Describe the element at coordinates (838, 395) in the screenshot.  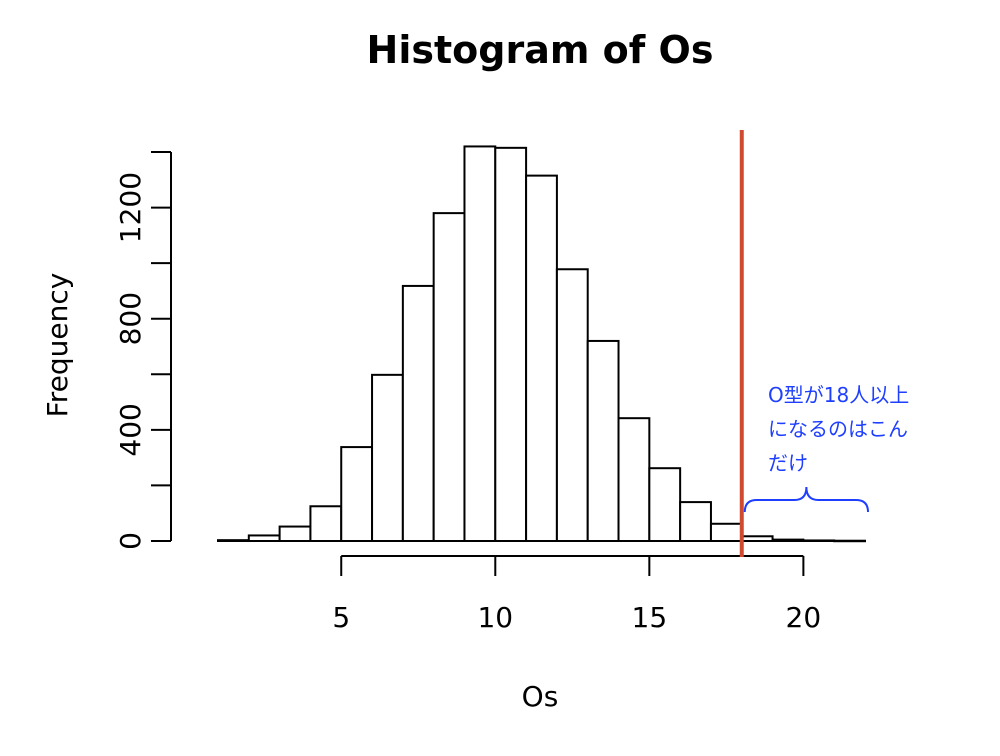
I see `annotation-line-1: O型が18人以上` at that location.